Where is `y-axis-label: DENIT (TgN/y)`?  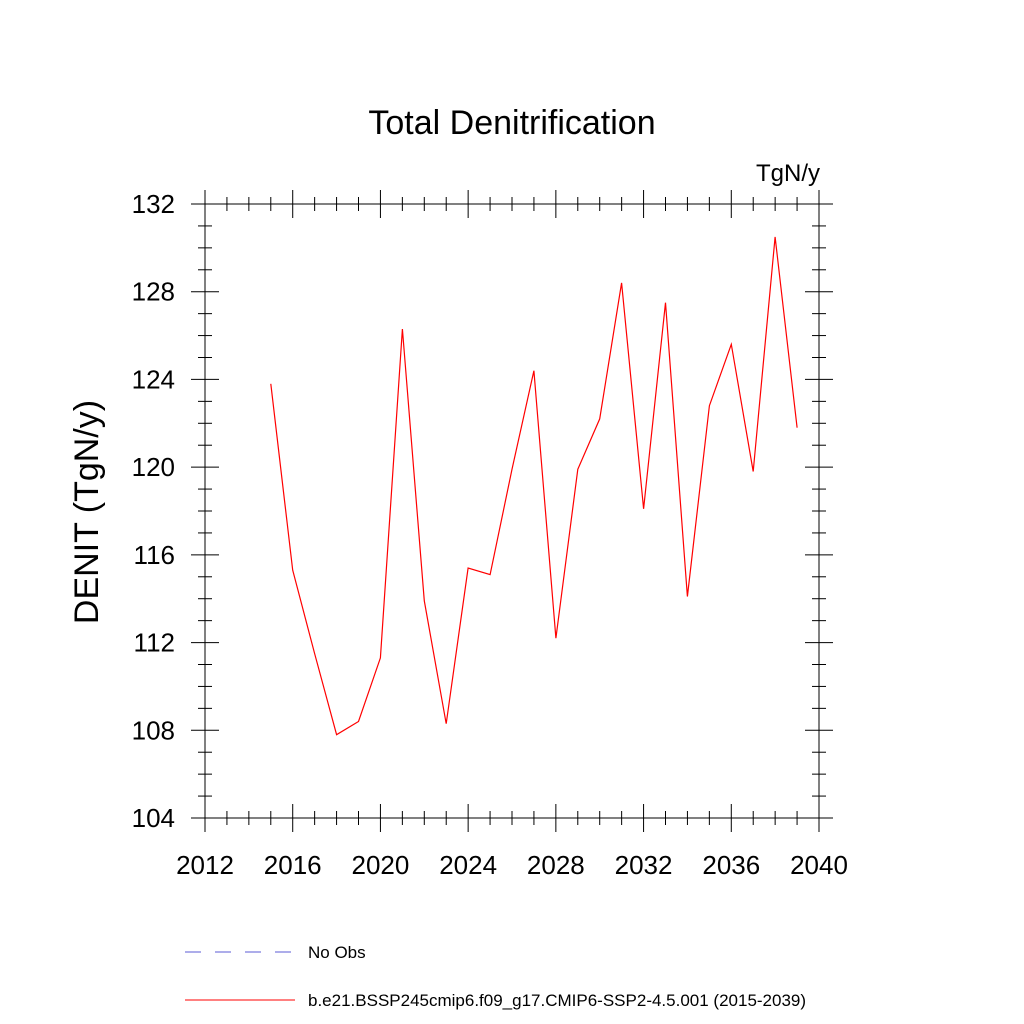 y-axis-label: DENIT (TgN/y) is located at coordinates (87, 512).